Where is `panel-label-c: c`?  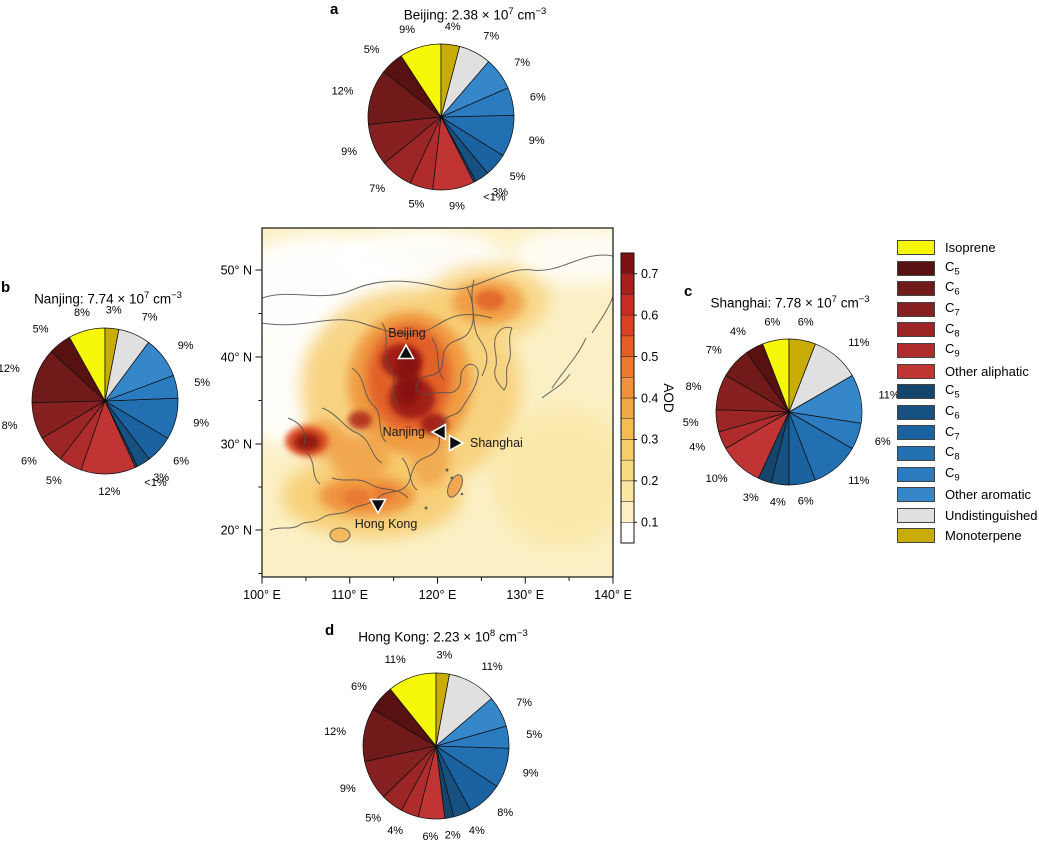
panel-label-c: c is located at coordinates (688, 291).